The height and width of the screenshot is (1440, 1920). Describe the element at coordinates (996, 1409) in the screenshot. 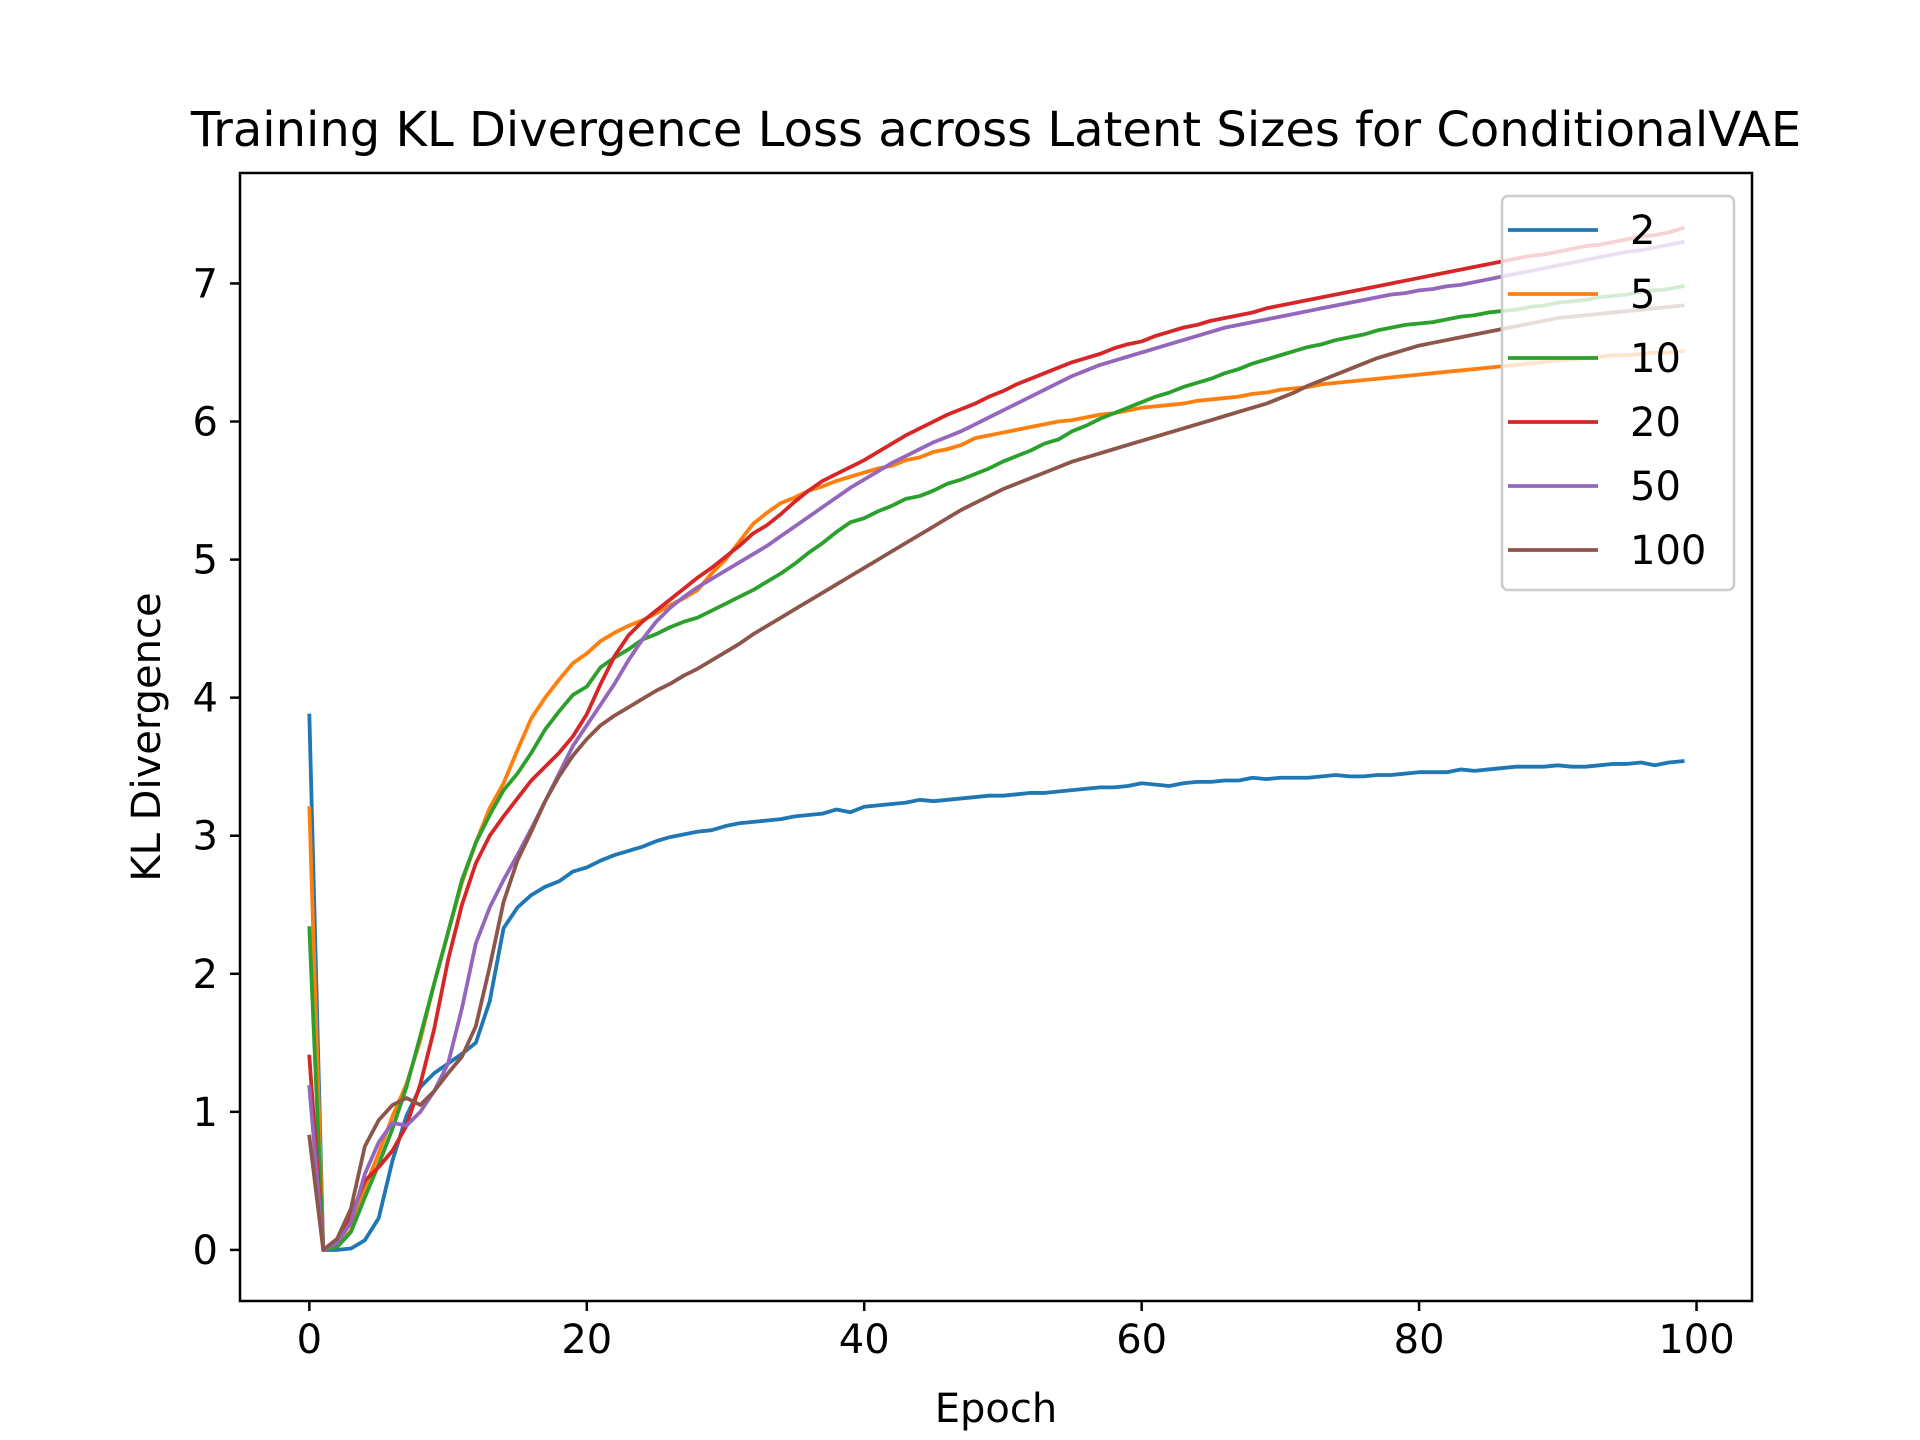

I see `x-axis-label: Epoch` at that location.